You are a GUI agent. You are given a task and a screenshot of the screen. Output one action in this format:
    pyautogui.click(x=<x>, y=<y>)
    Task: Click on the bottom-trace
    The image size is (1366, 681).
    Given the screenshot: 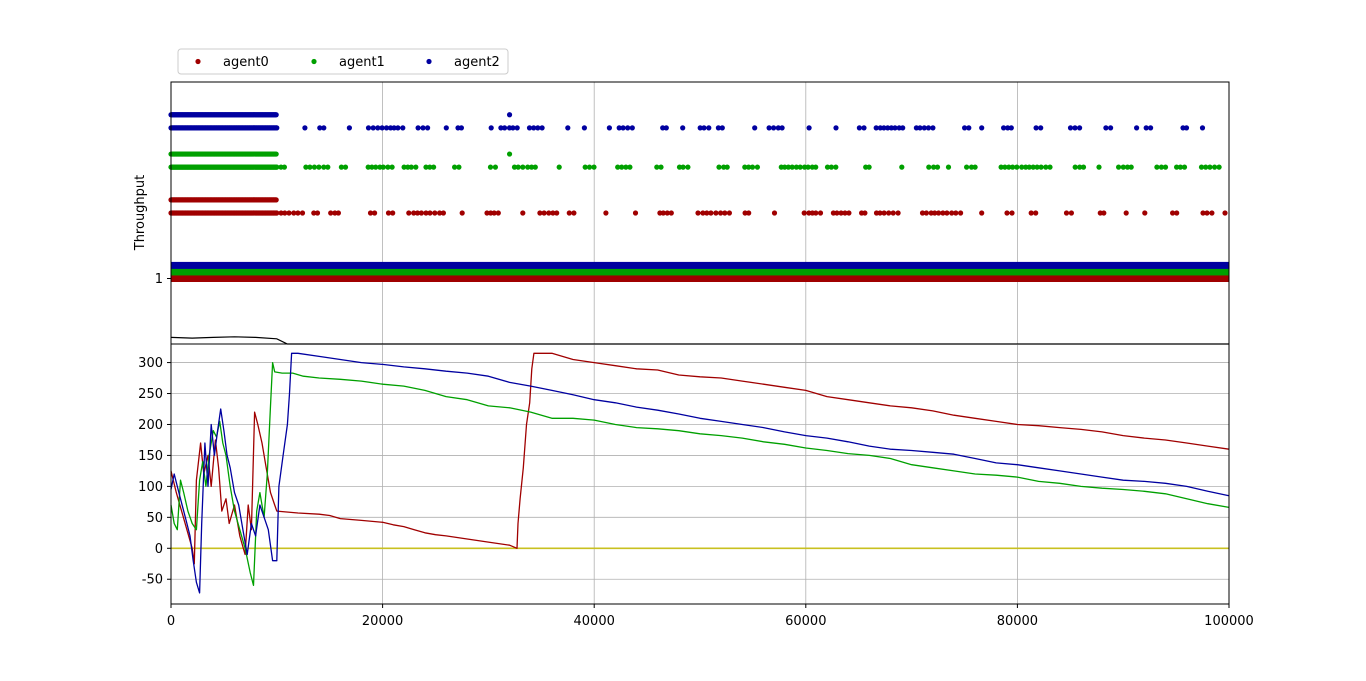 What is the action you would take?
    pyautogui.click(x=699, y=340)
    